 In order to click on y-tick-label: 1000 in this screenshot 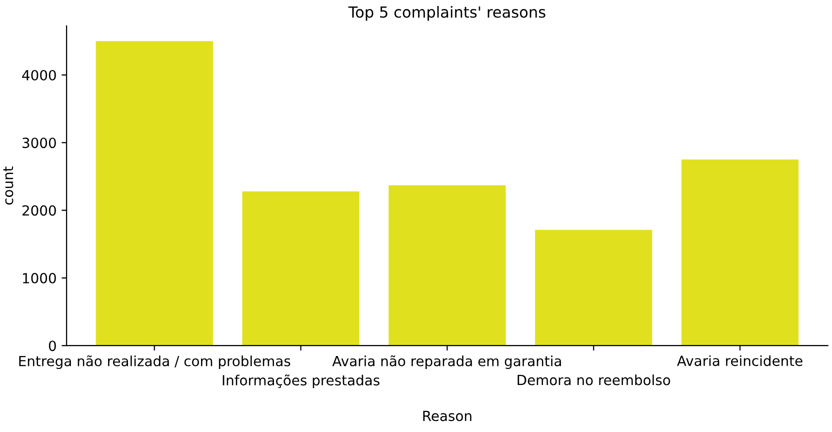, I will do `click(39, 278)`.